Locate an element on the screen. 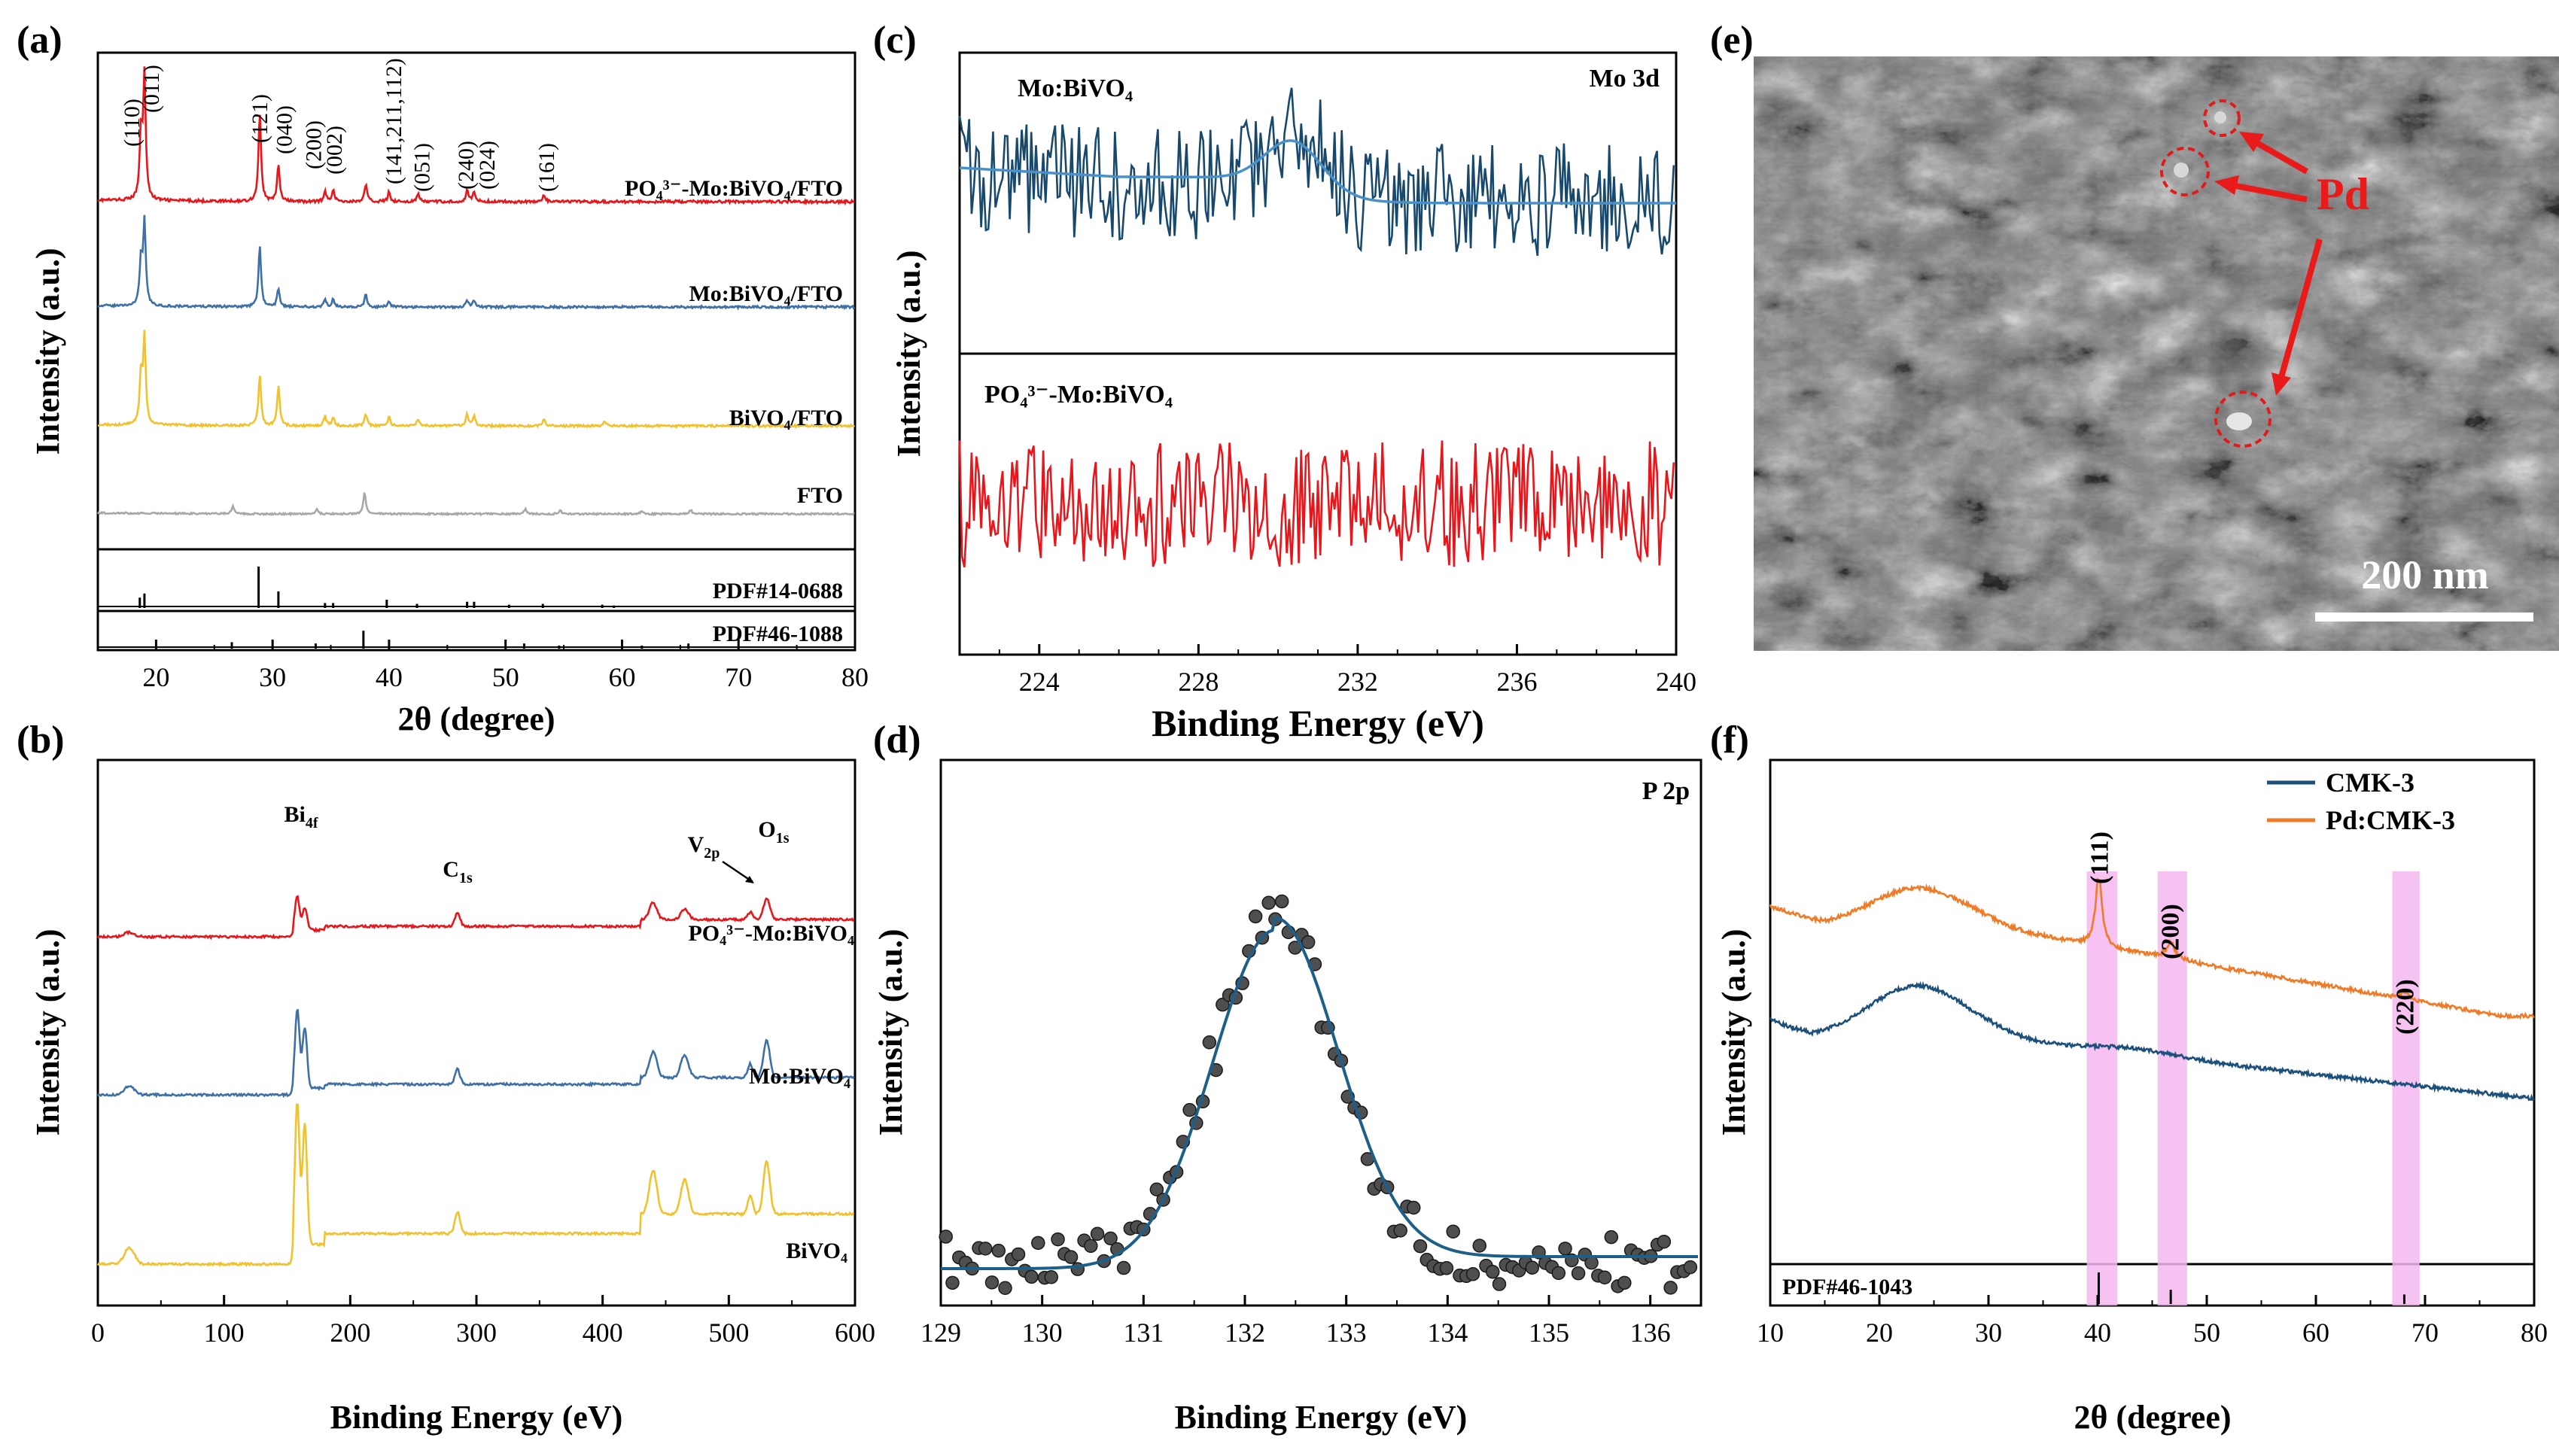  x-tick-label: 100 is located at coordinates (225, 1333).